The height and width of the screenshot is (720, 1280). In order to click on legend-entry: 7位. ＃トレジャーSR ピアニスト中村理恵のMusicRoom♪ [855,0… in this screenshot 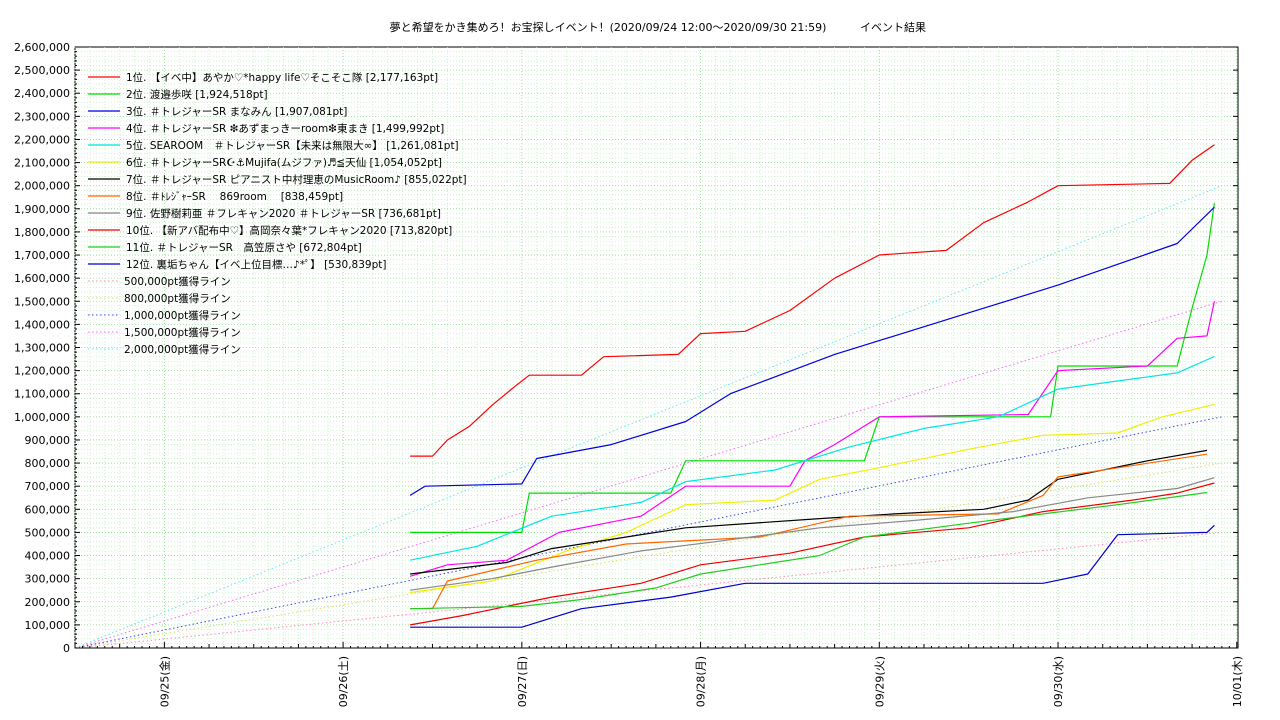, I will do `click(296, 179)`.